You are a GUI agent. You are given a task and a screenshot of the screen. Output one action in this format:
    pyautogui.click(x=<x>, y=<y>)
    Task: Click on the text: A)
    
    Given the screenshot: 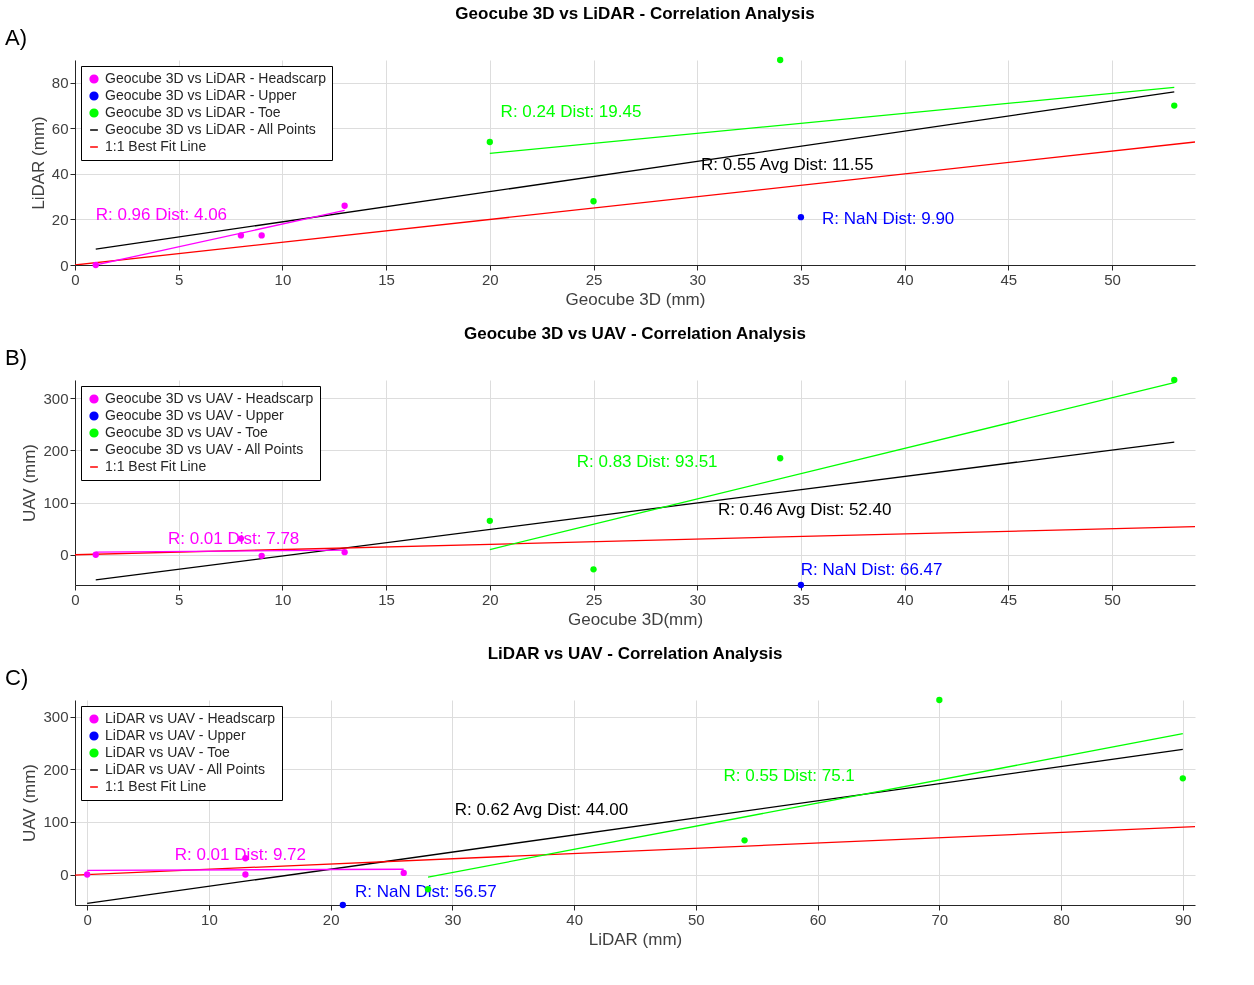 What is the action you would take?
    pyautogui.click(x=16, y=37)
    